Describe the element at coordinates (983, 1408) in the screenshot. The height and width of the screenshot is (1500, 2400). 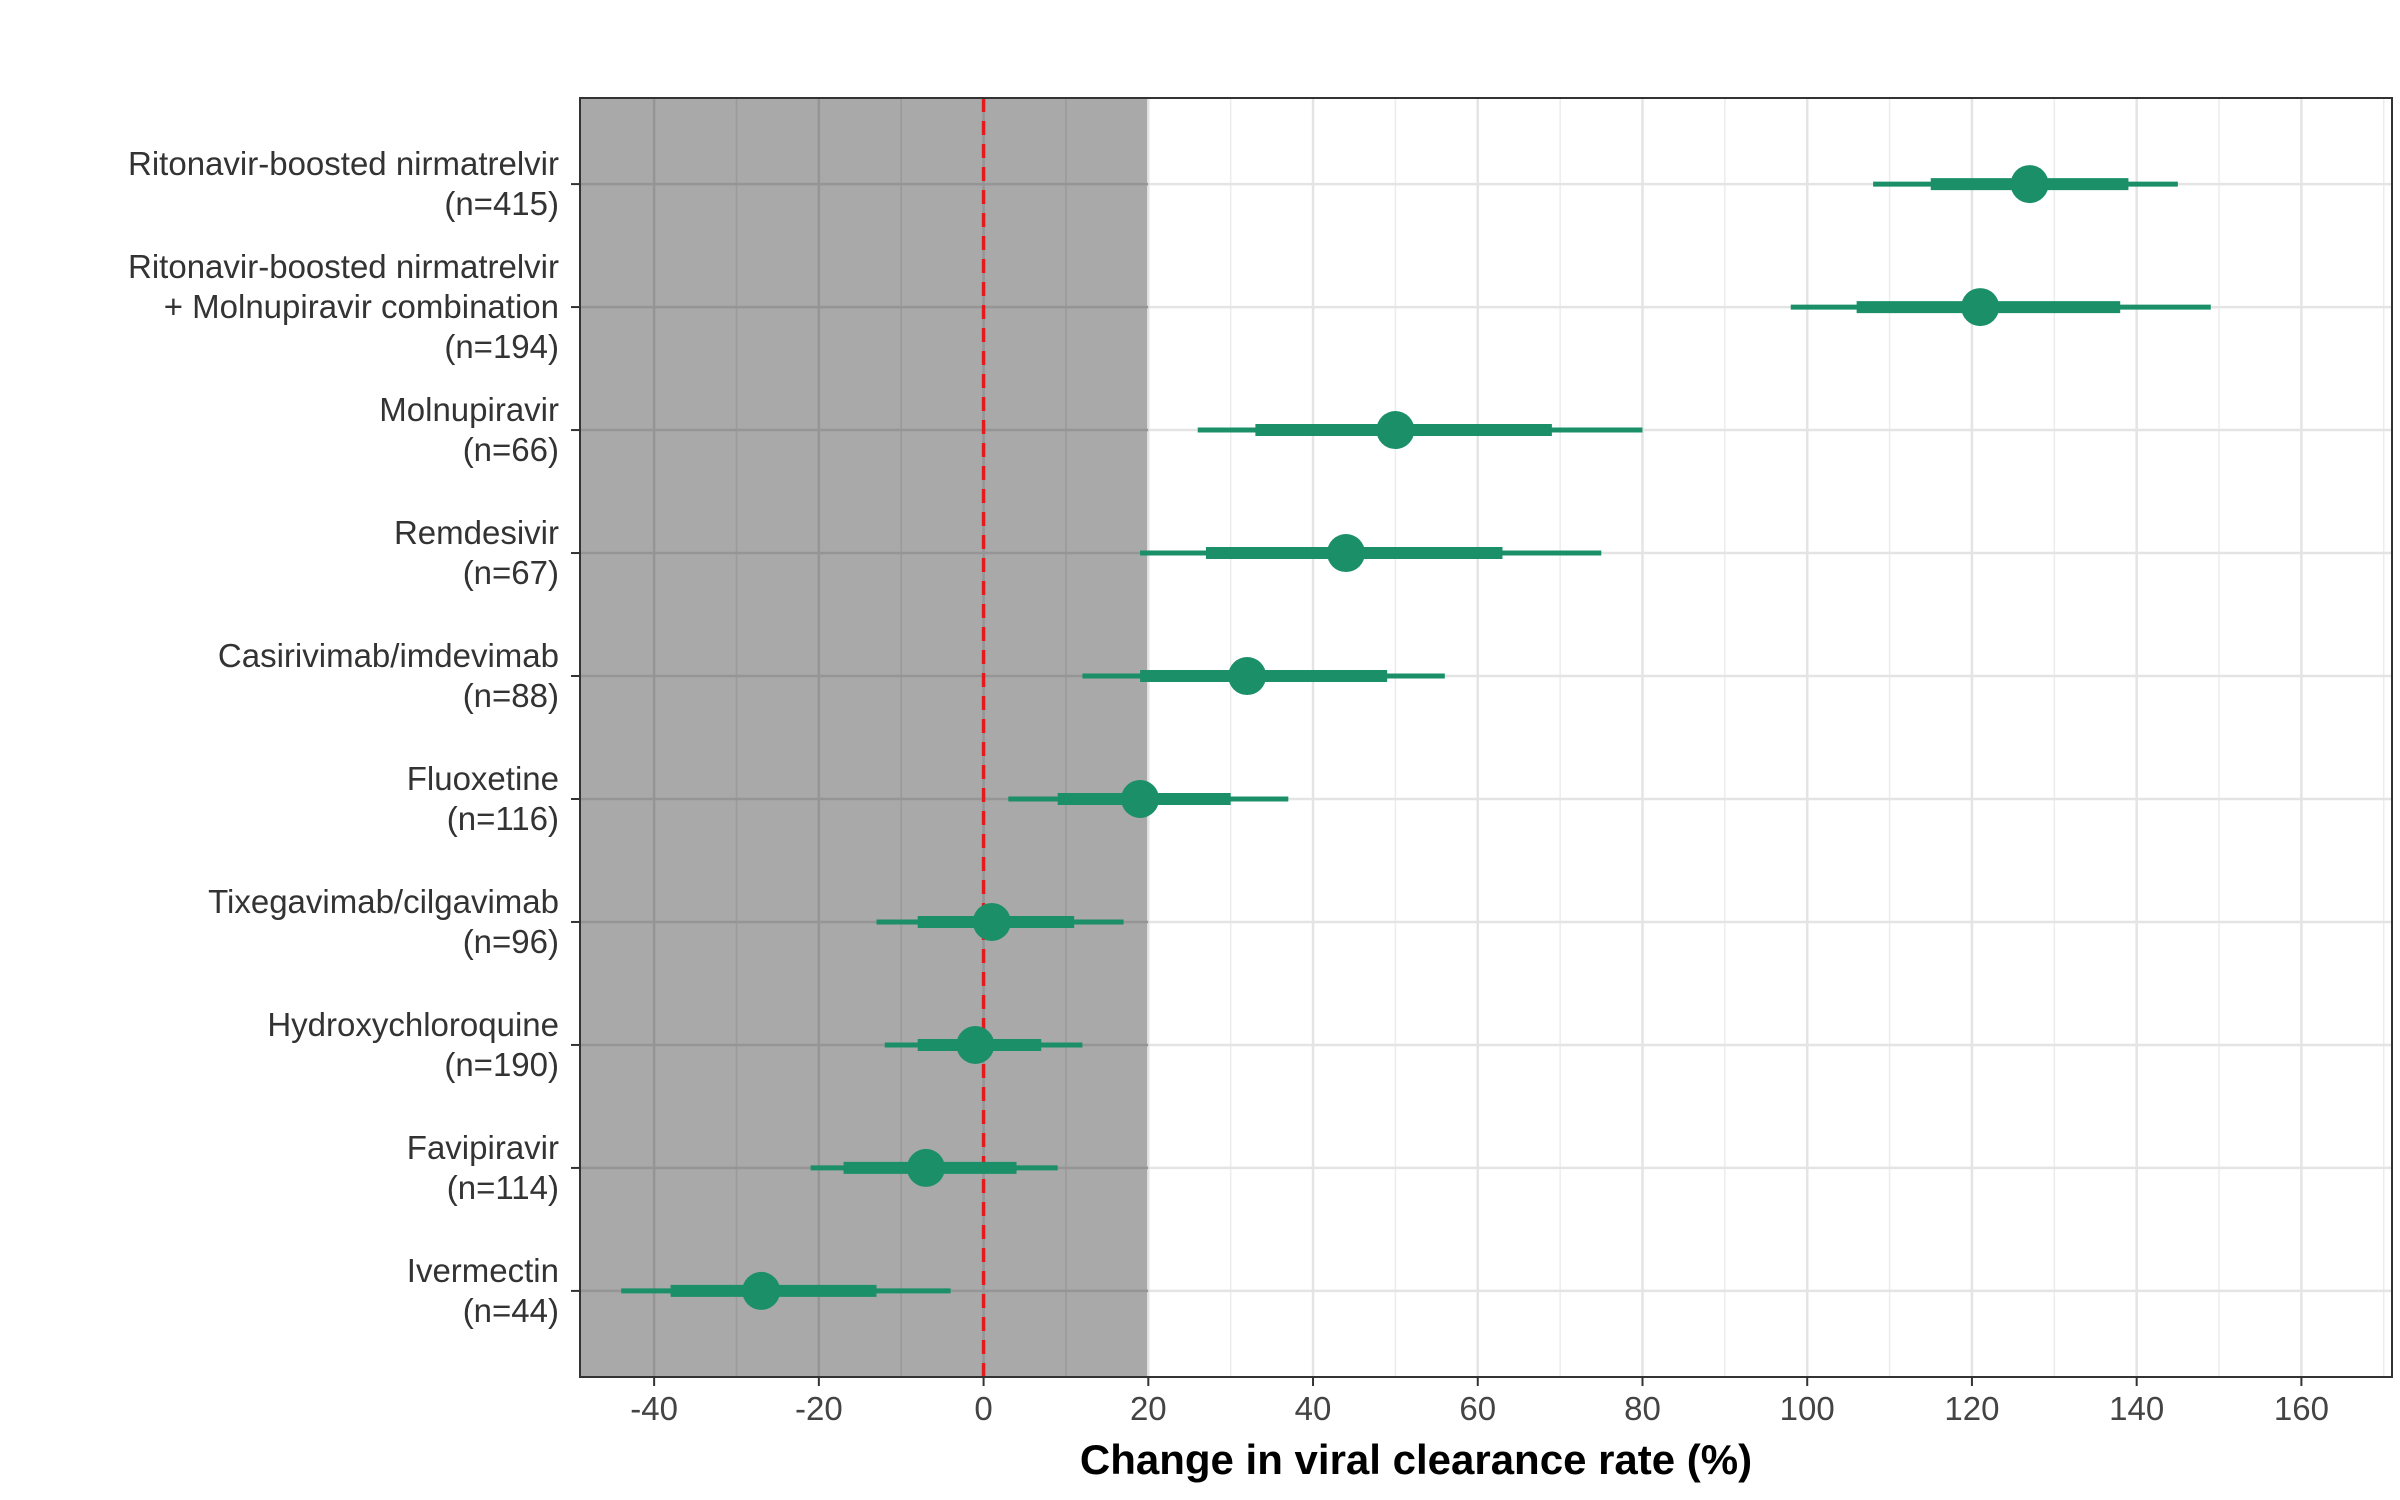
I see `x-tick-label: 0` at that location.